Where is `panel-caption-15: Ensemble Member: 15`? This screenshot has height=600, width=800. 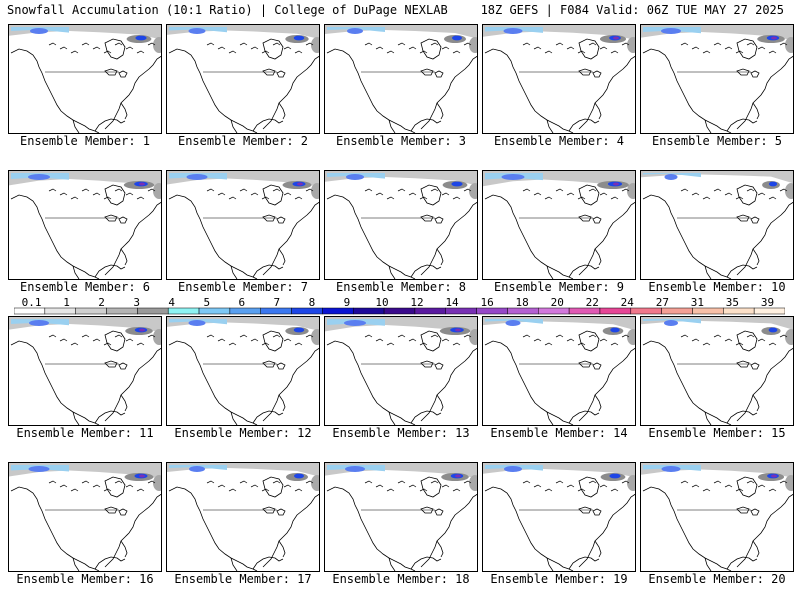
panel-caption-15: Ensemble Member: 15 is located at coordinates (717, 433).